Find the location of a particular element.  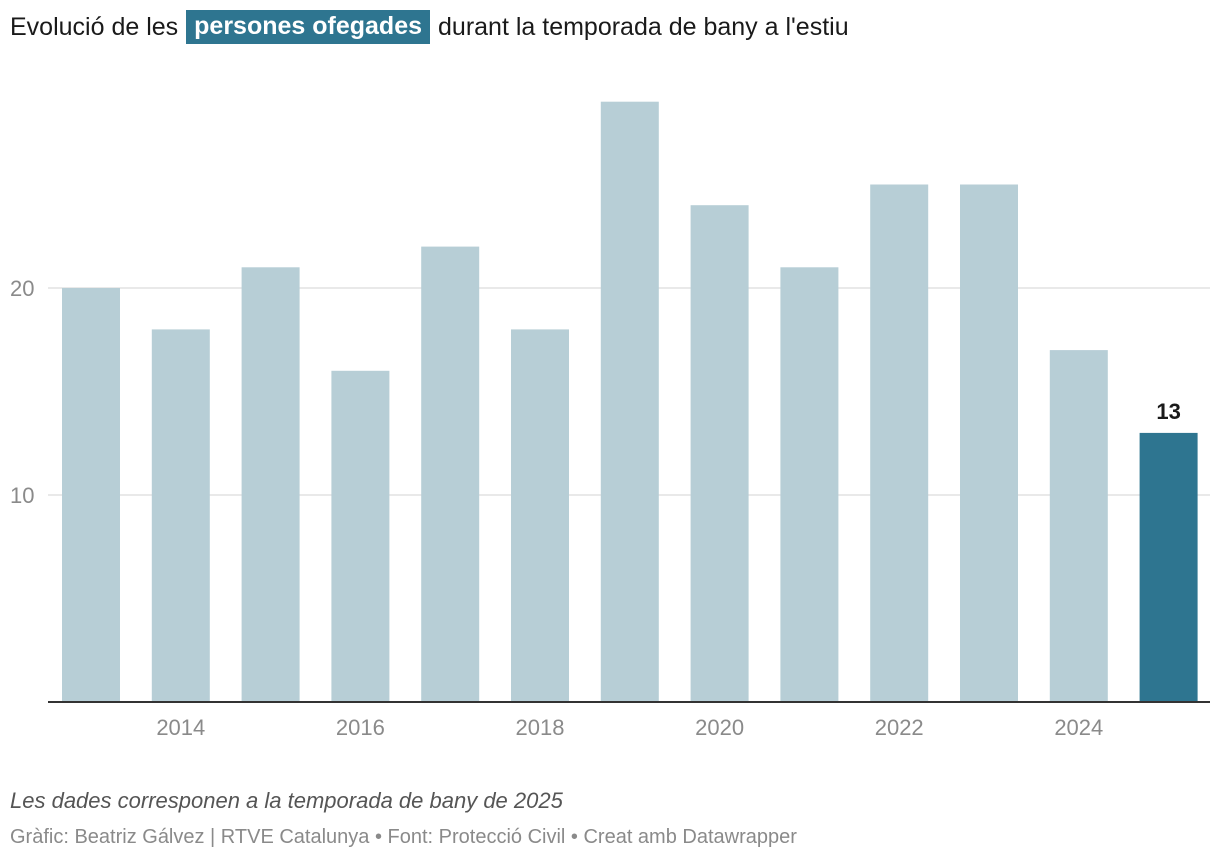

x-tick-label: 2016 is located at coordinates (360, 727).